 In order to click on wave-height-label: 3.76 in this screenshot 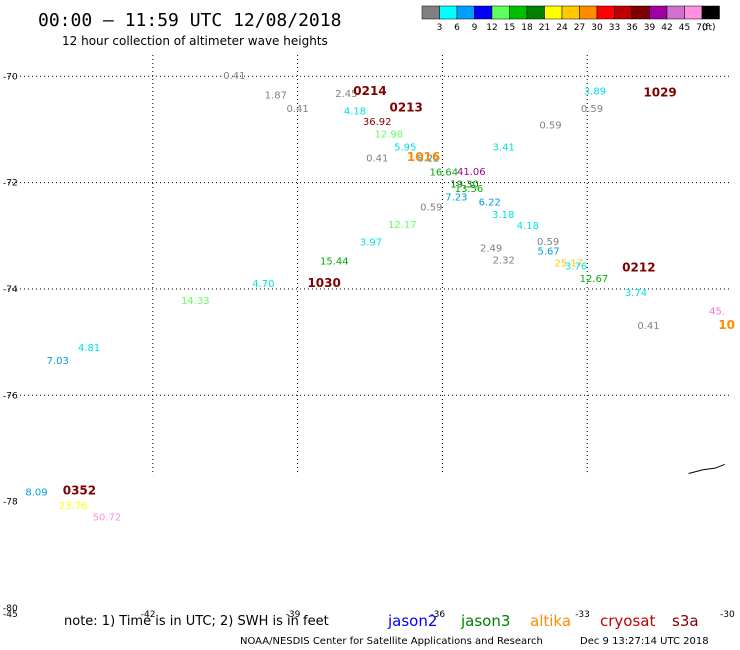, I will do `click(576, 266)`.